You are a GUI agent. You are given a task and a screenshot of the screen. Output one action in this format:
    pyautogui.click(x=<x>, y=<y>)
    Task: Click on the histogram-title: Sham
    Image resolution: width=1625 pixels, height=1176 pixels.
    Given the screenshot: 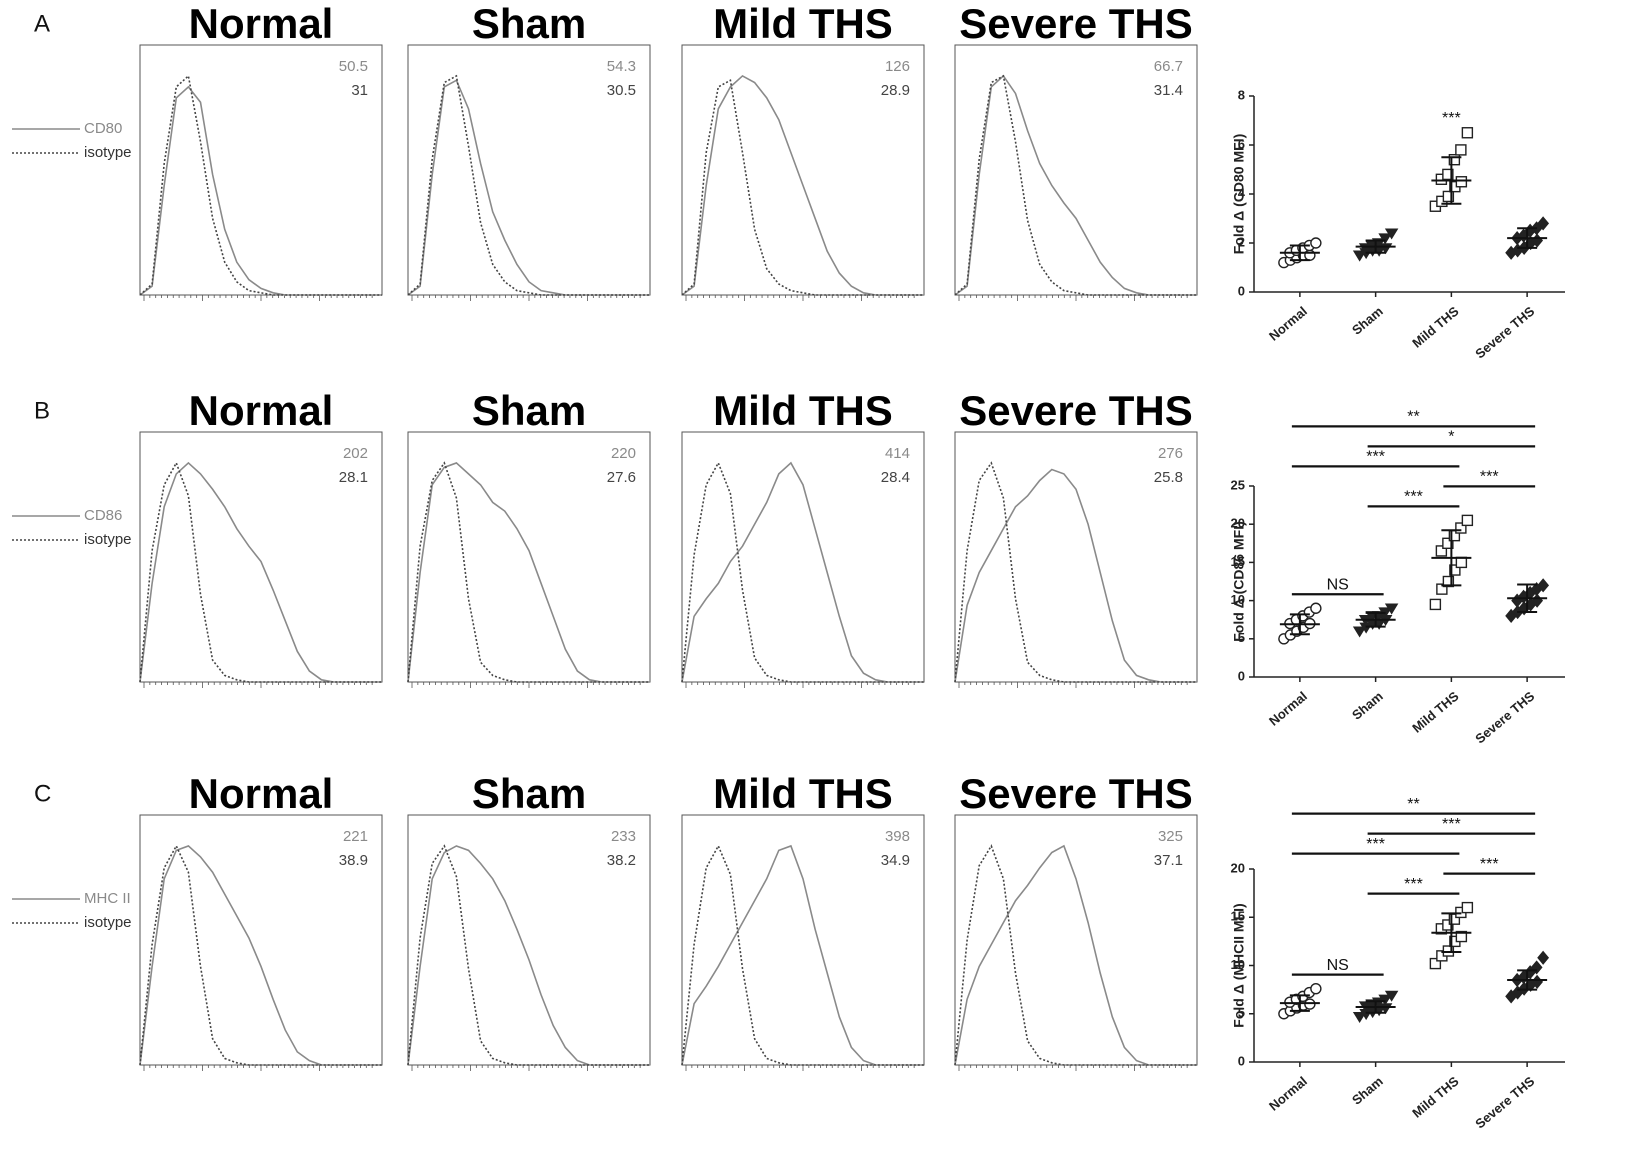 What is the action you would take?
    pyautogui.click(x=529, y=23)
    